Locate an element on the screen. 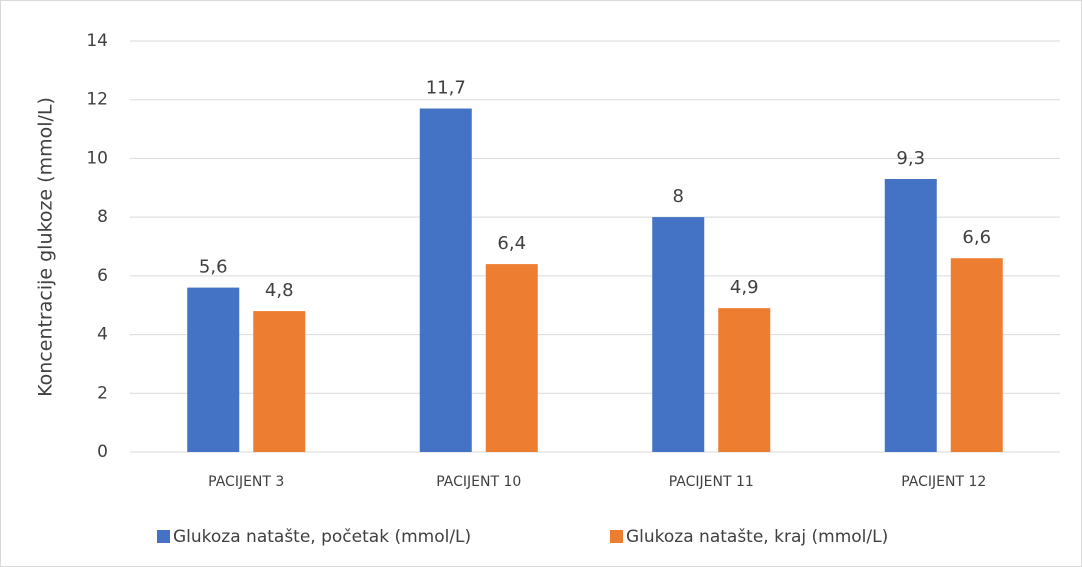 Image resolution: width=1082 pixels, height=567 pixels. data-label: 6,6 is located at coordinates (976, 237).